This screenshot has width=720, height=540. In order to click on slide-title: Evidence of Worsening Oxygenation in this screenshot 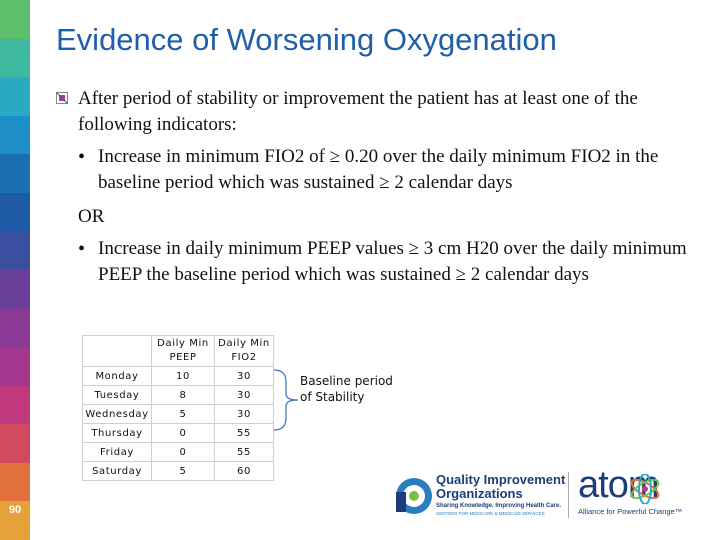, I will do `click(306, 39)`.